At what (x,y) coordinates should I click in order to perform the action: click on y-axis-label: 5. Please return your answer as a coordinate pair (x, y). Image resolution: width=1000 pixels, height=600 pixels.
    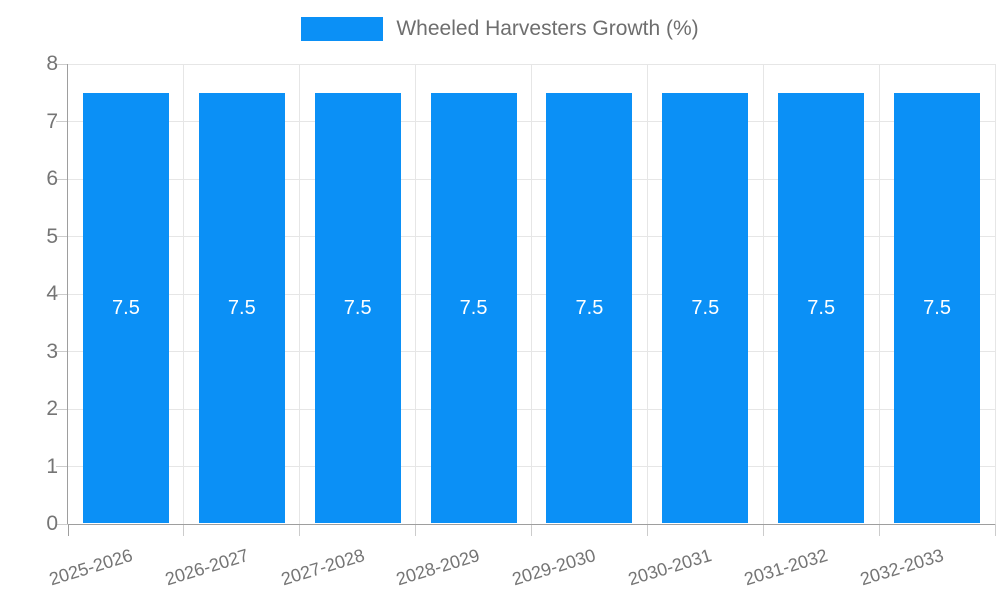
    Looking at the image, I should click on (52, 236).